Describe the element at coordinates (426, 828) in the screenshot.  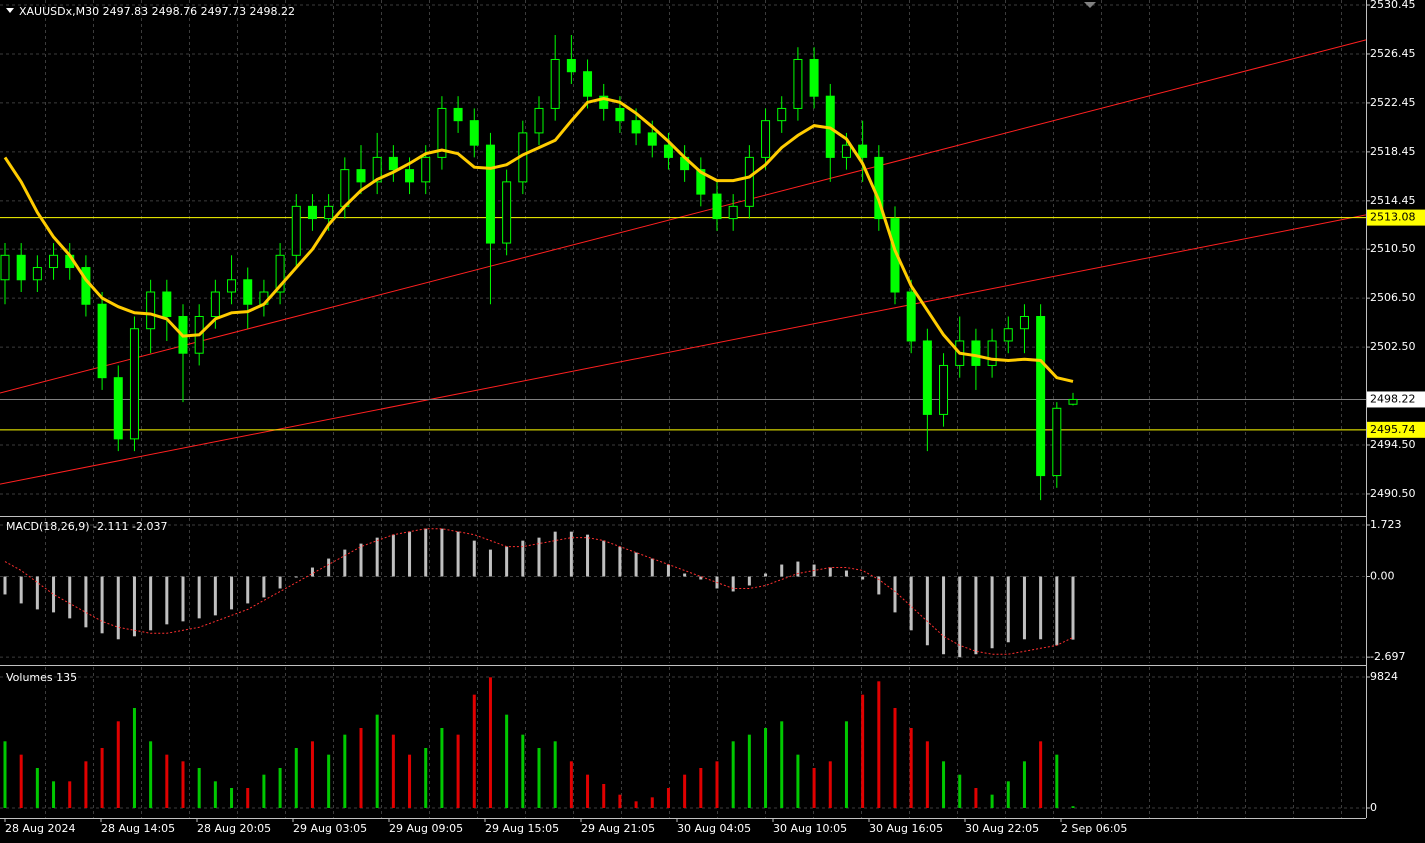
I see `time-label: 29 Aug 09:05` at that location.